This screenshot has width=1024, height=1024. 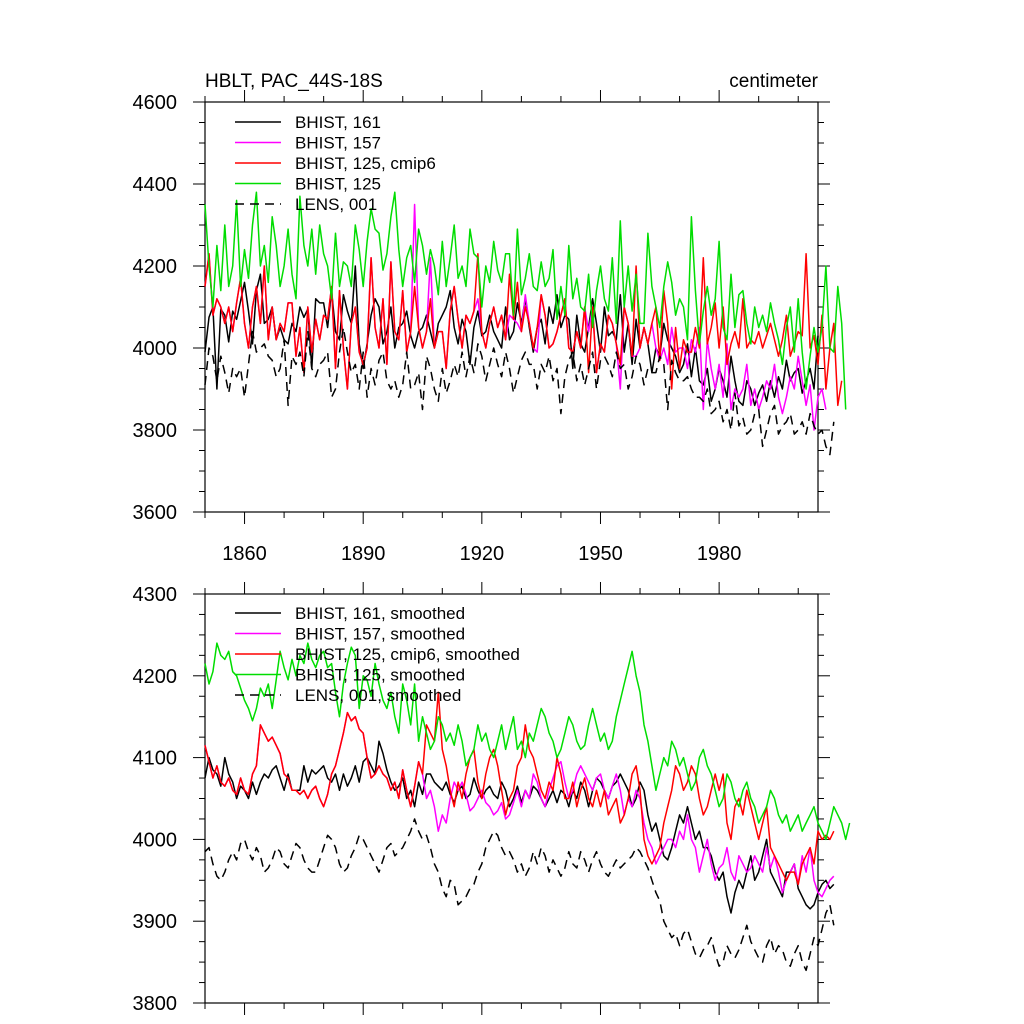 I want to click on y-tick-label: 3600, so click(x=155, y=513).